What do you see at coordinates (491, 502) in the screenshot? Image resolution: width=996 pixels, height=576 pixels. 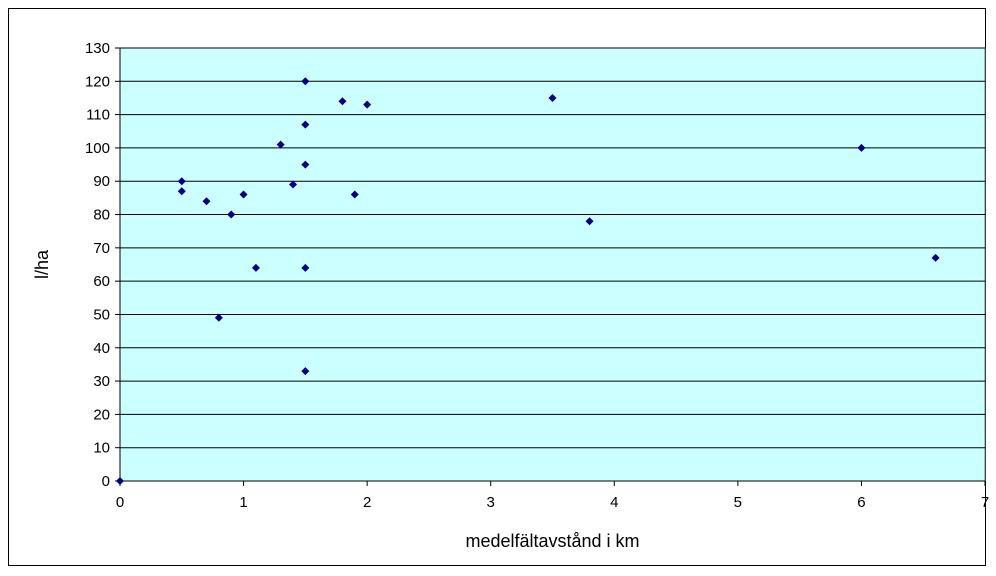 I see `x-tick-label: 3` at bounding box center [491, 502].